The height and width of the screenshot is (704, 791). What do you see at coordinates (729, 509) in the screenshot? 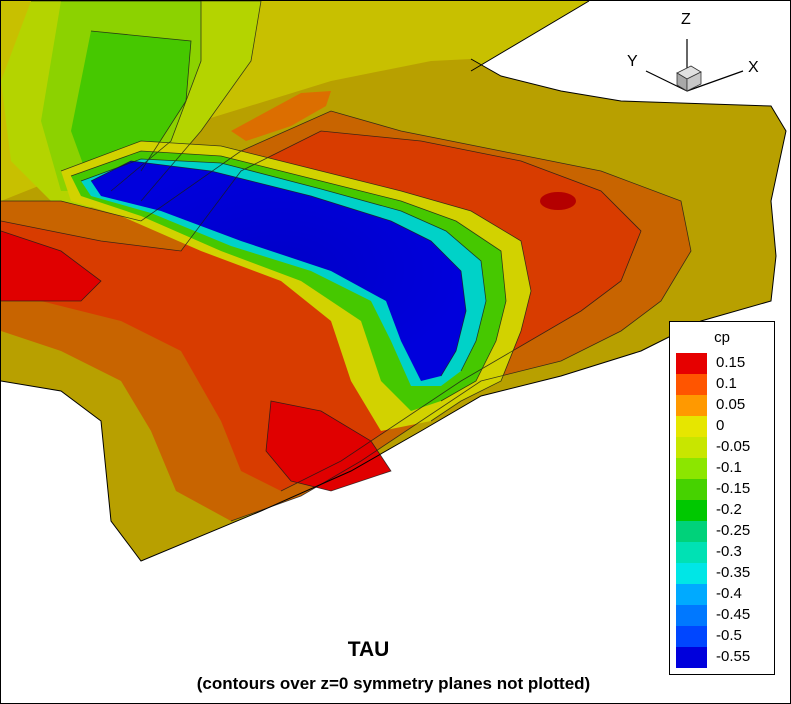
I see `legend-label: -0.2` at bounding box center [729, 509].